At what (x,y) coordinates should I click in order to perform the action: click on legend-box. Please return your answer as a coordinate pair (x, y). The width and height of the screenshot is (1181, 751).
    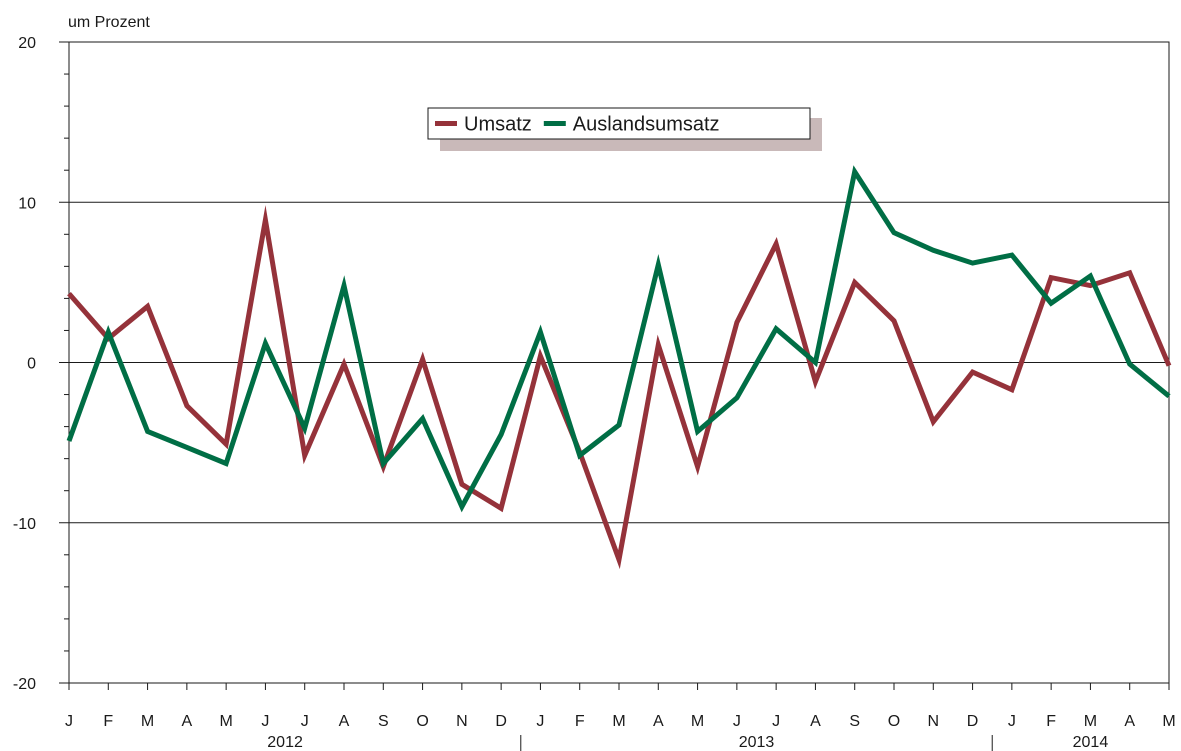
    Looking at the image, I should click on (619, 123).